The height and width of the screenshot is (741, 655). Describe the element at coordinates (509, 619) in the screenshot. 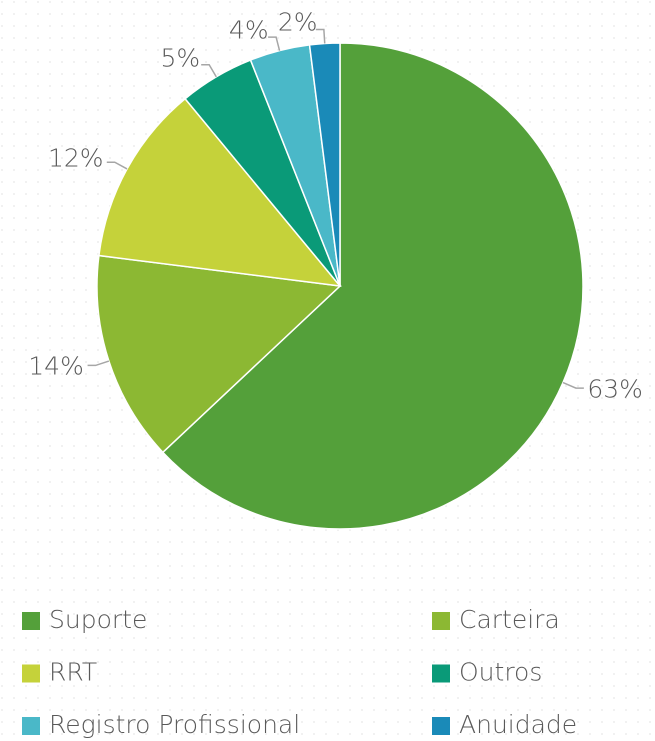

I see `legend-label: Carteira` at that location.